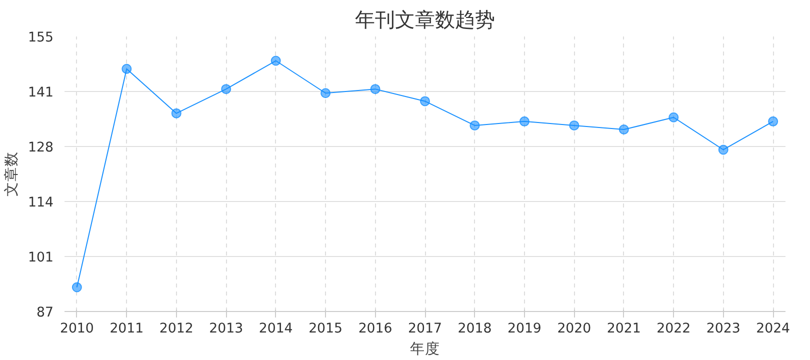 The height and width of the screenshot is (360, 810). I want to click on y-tick-label: 101, so click(41, 258).